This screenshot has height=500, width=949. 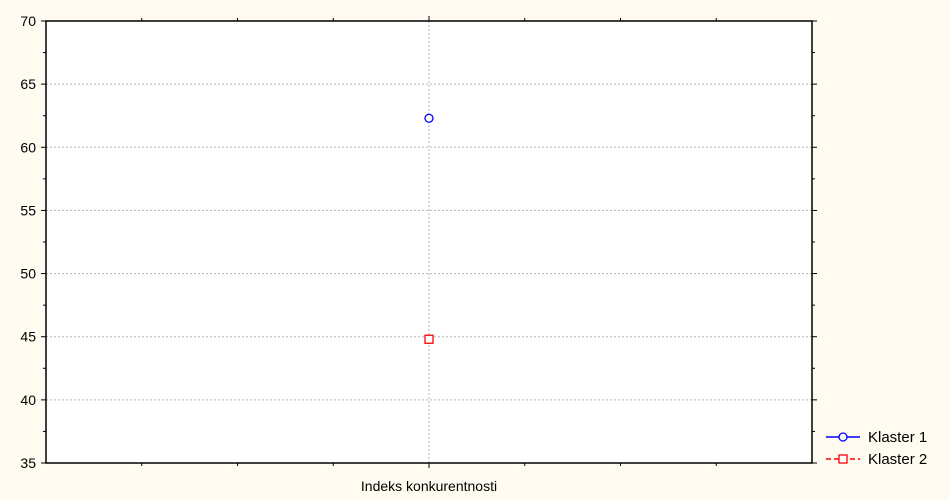 I want to click on y-tick-label: 35, so click(x=28, y=463).